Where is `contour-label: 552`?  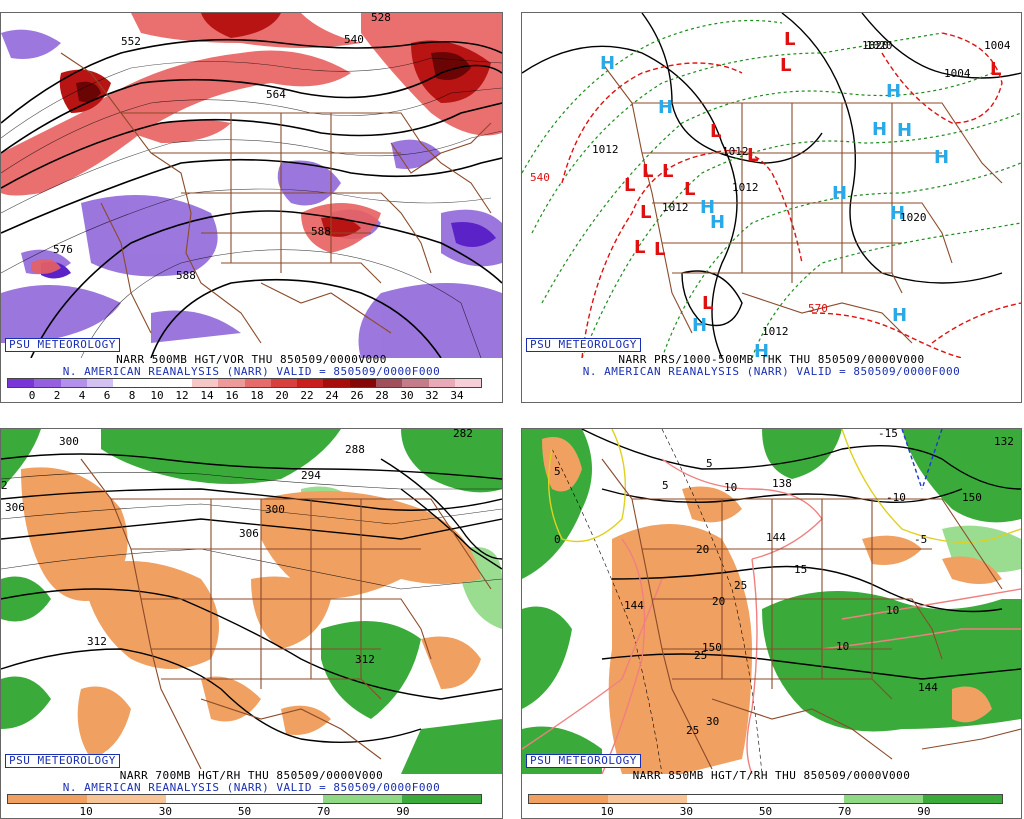
contour-label: 552 is located at coordinates (131, 41).